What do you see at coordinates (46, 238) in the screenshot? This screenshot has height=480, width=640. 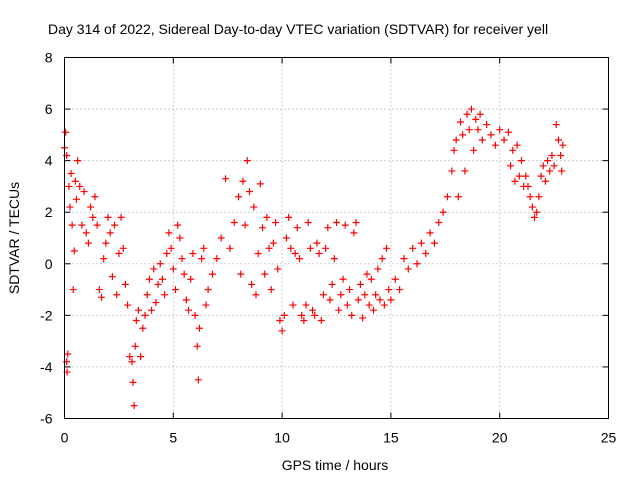 I see `y-tick-labels: -6 -4 -2 0 2 4 6 8` at bounding box center [46, 238].